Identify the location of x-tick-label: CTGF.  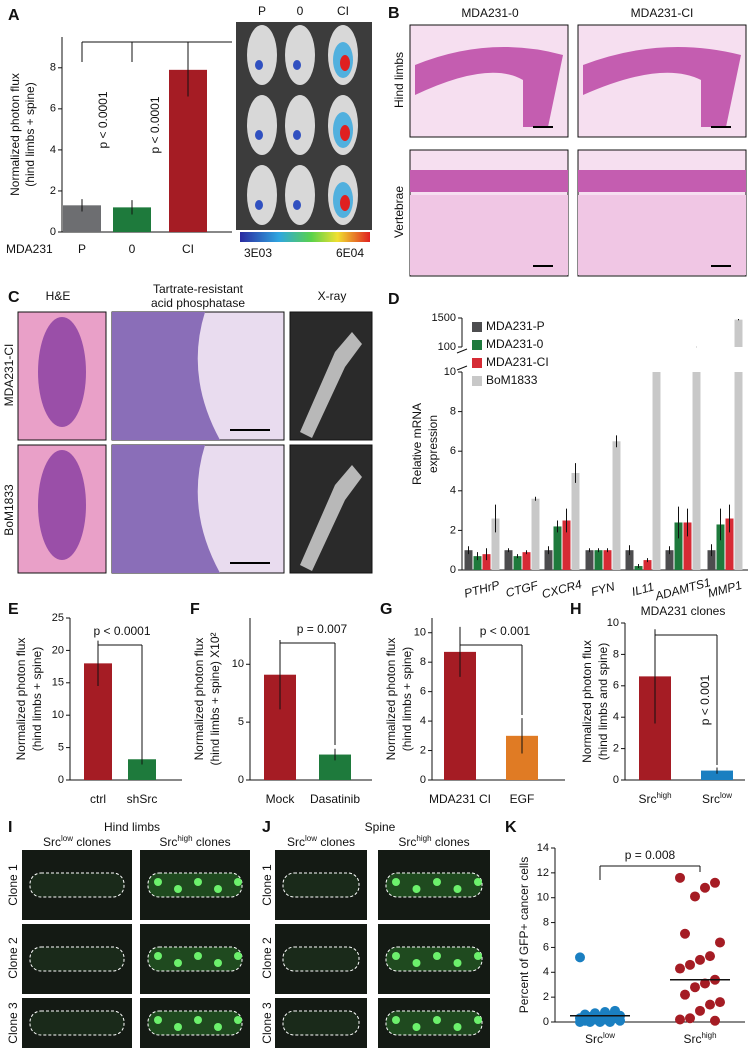
(522, 589).